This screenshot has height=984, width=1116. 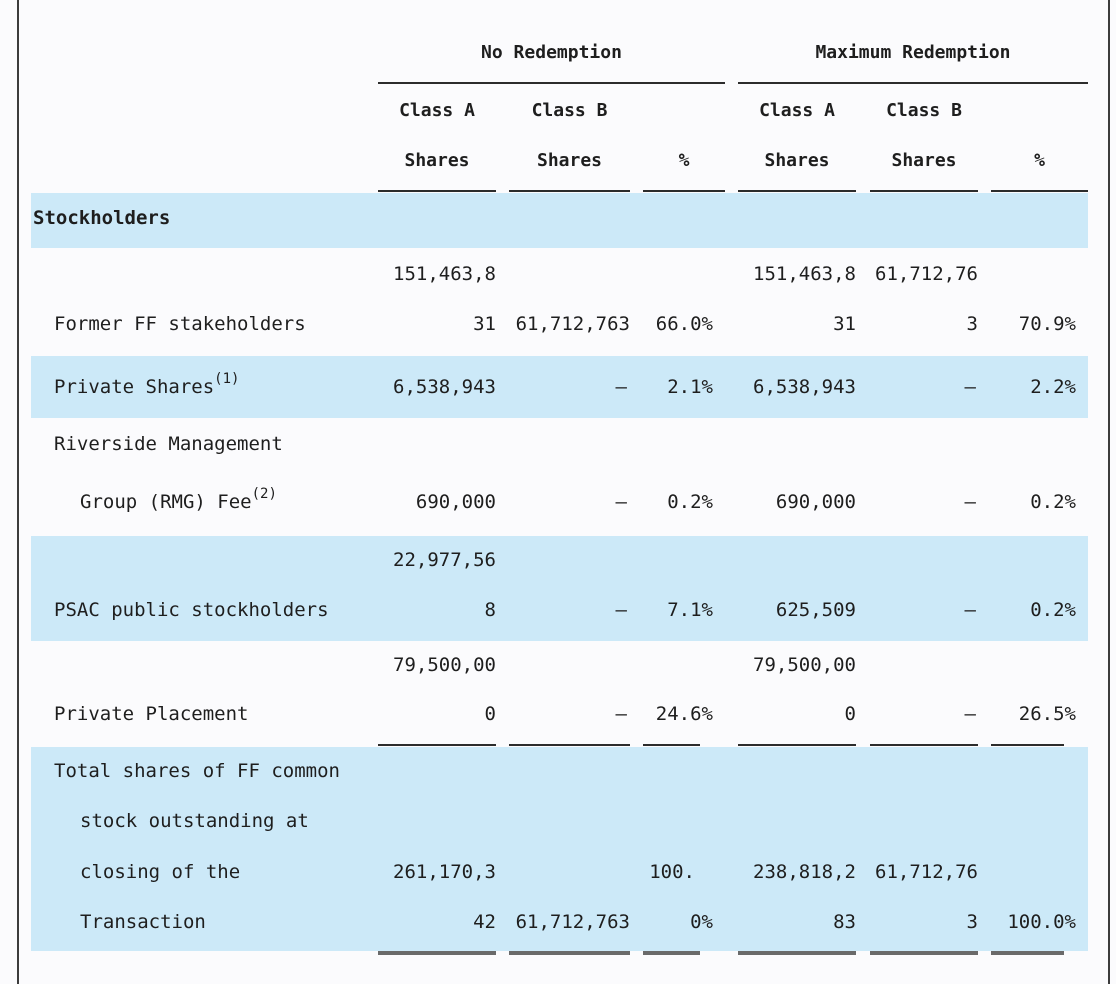 What do you see at coordinates (551, 83) in the screenshot?
I see `group-underline-no-redemption` at bounding box center [551, 83].